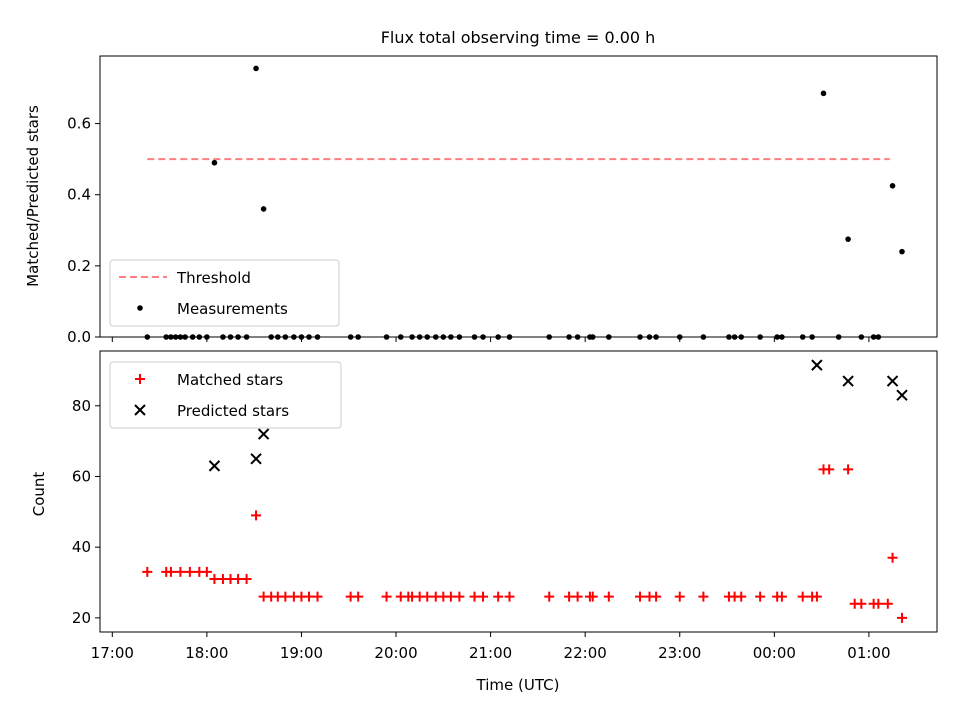  What do you see at coordinates (774, 653) in the screenshot?
I see `x-tick-label: 00:00` at bounding box center [774, 653].